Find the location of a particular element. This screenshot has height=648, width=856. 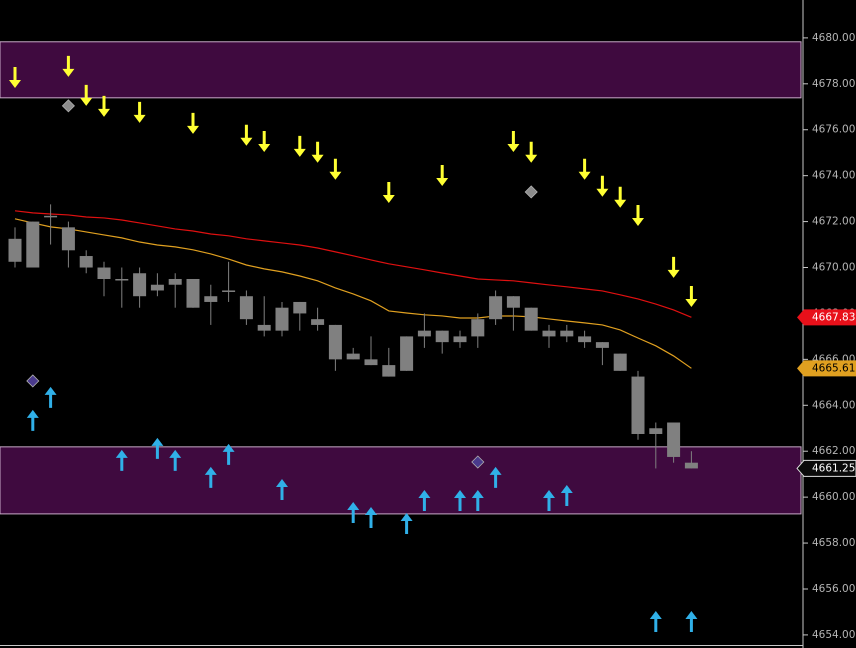

zone-band is located at coordinates (401, 480).